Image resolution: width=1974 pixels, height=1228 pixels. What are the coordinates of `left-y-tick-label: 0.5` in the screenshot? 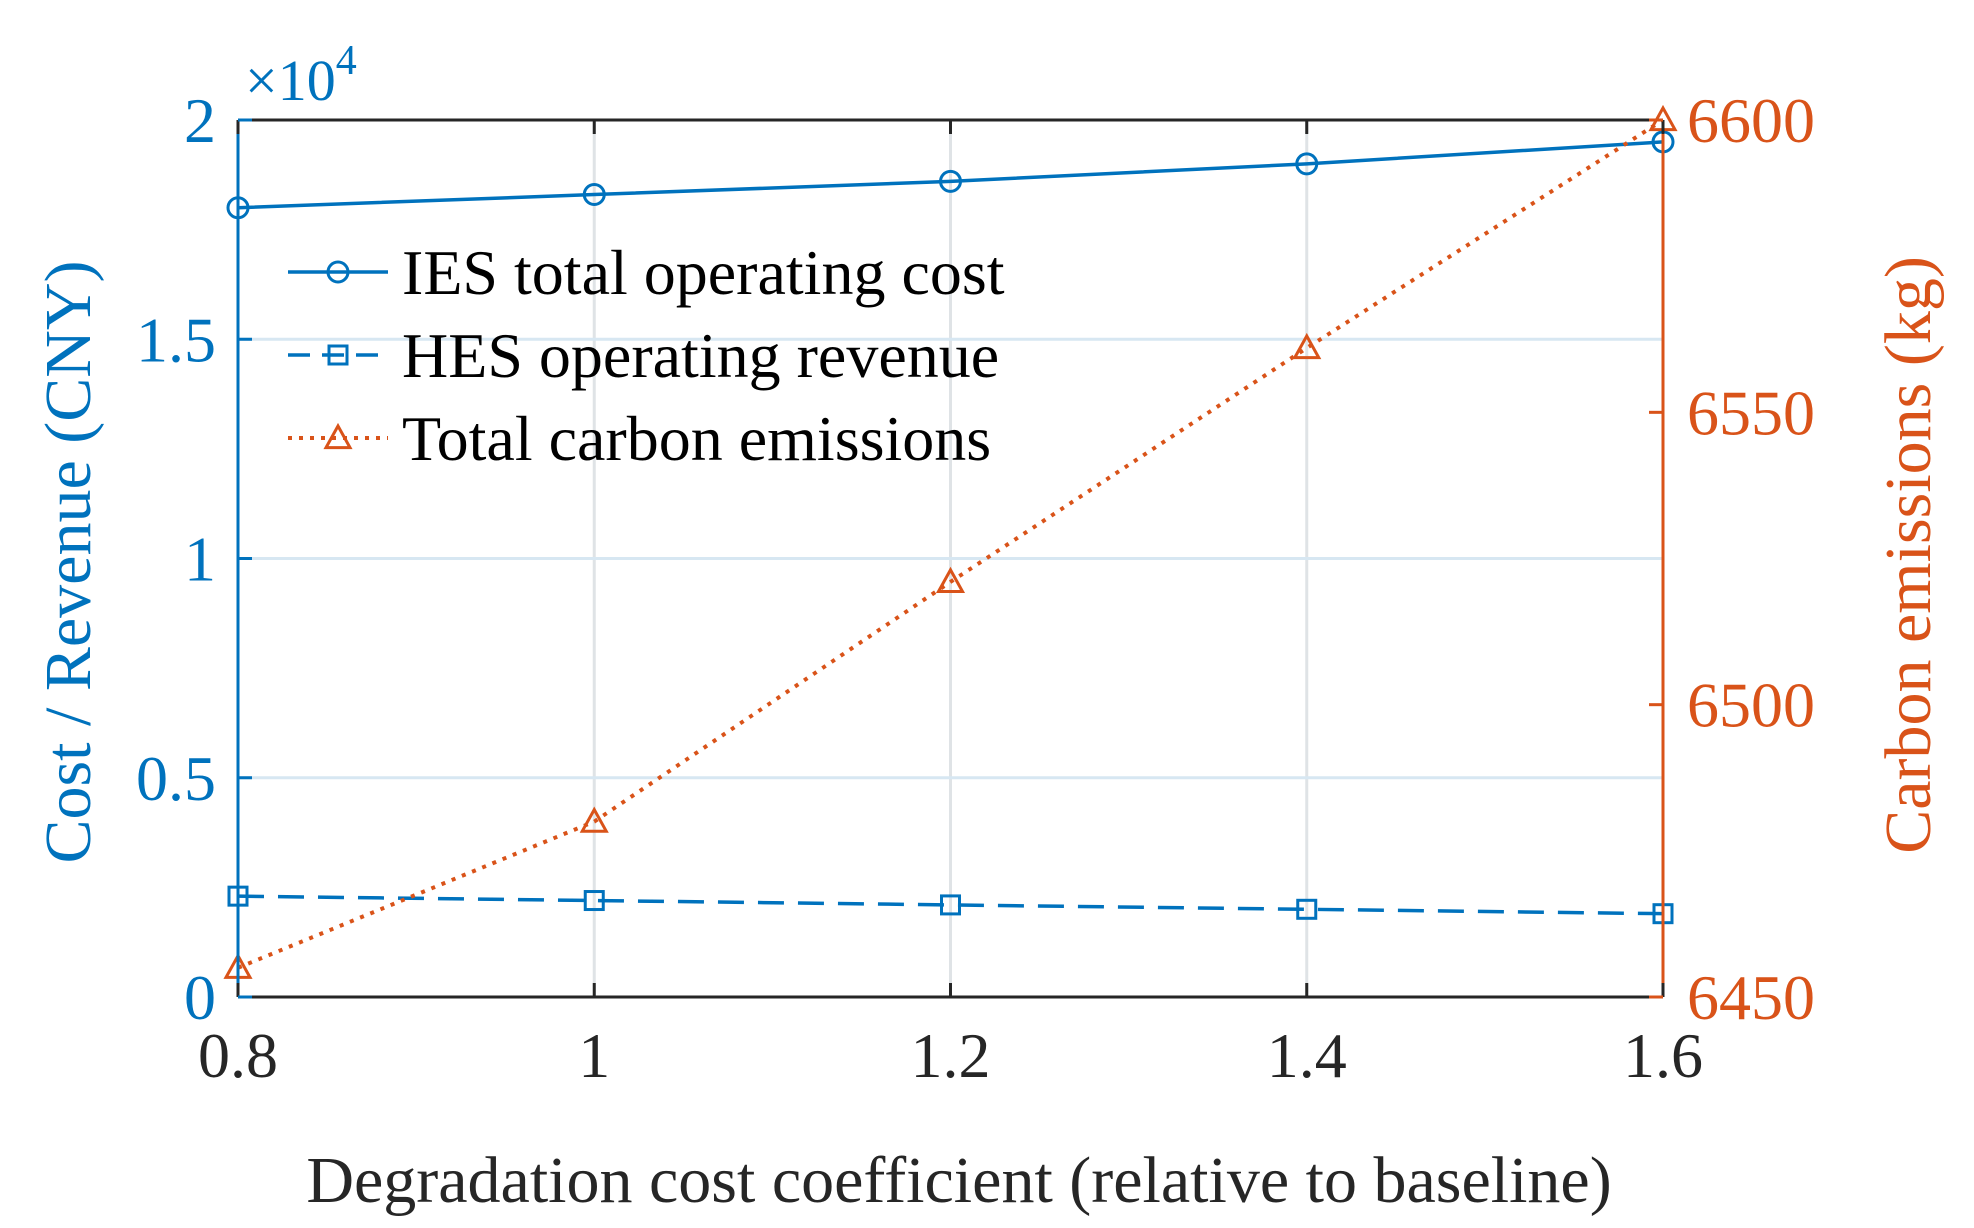 It's located at (176, 778).